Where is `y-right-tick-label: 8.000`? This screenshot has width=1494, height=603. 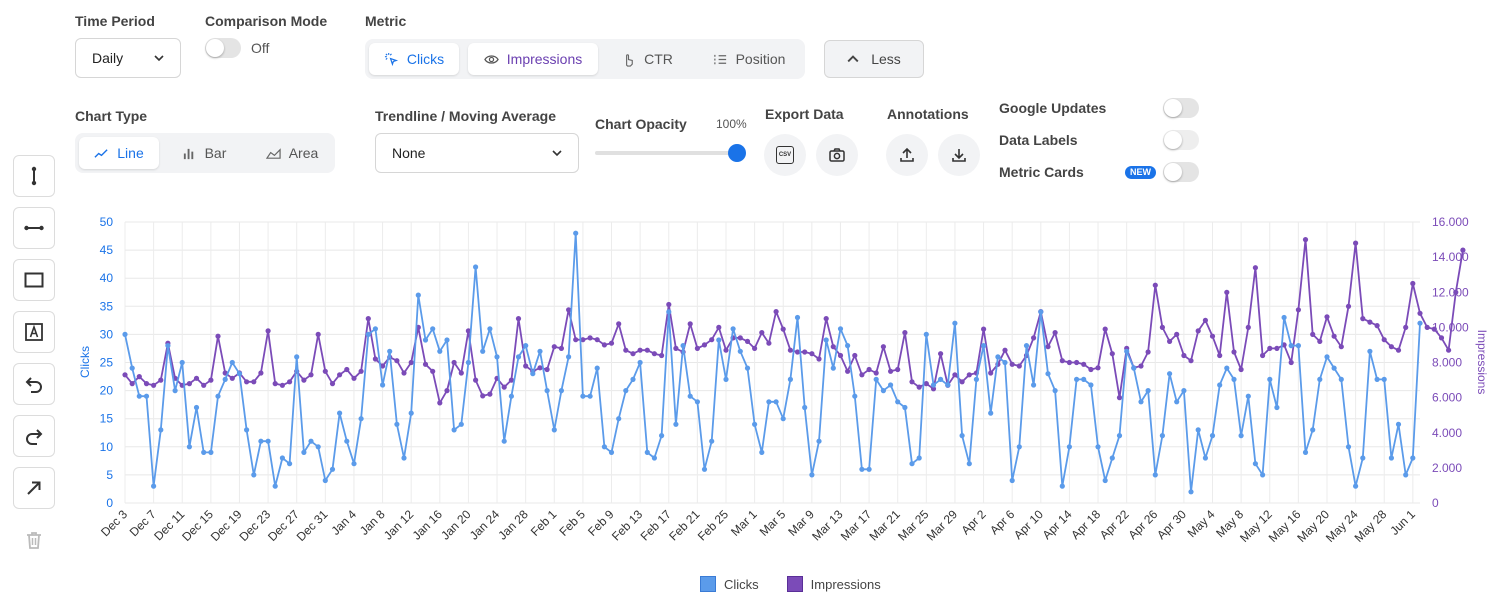 y-right-tick-label: 8.000 is located at coordinates (1447, 363).